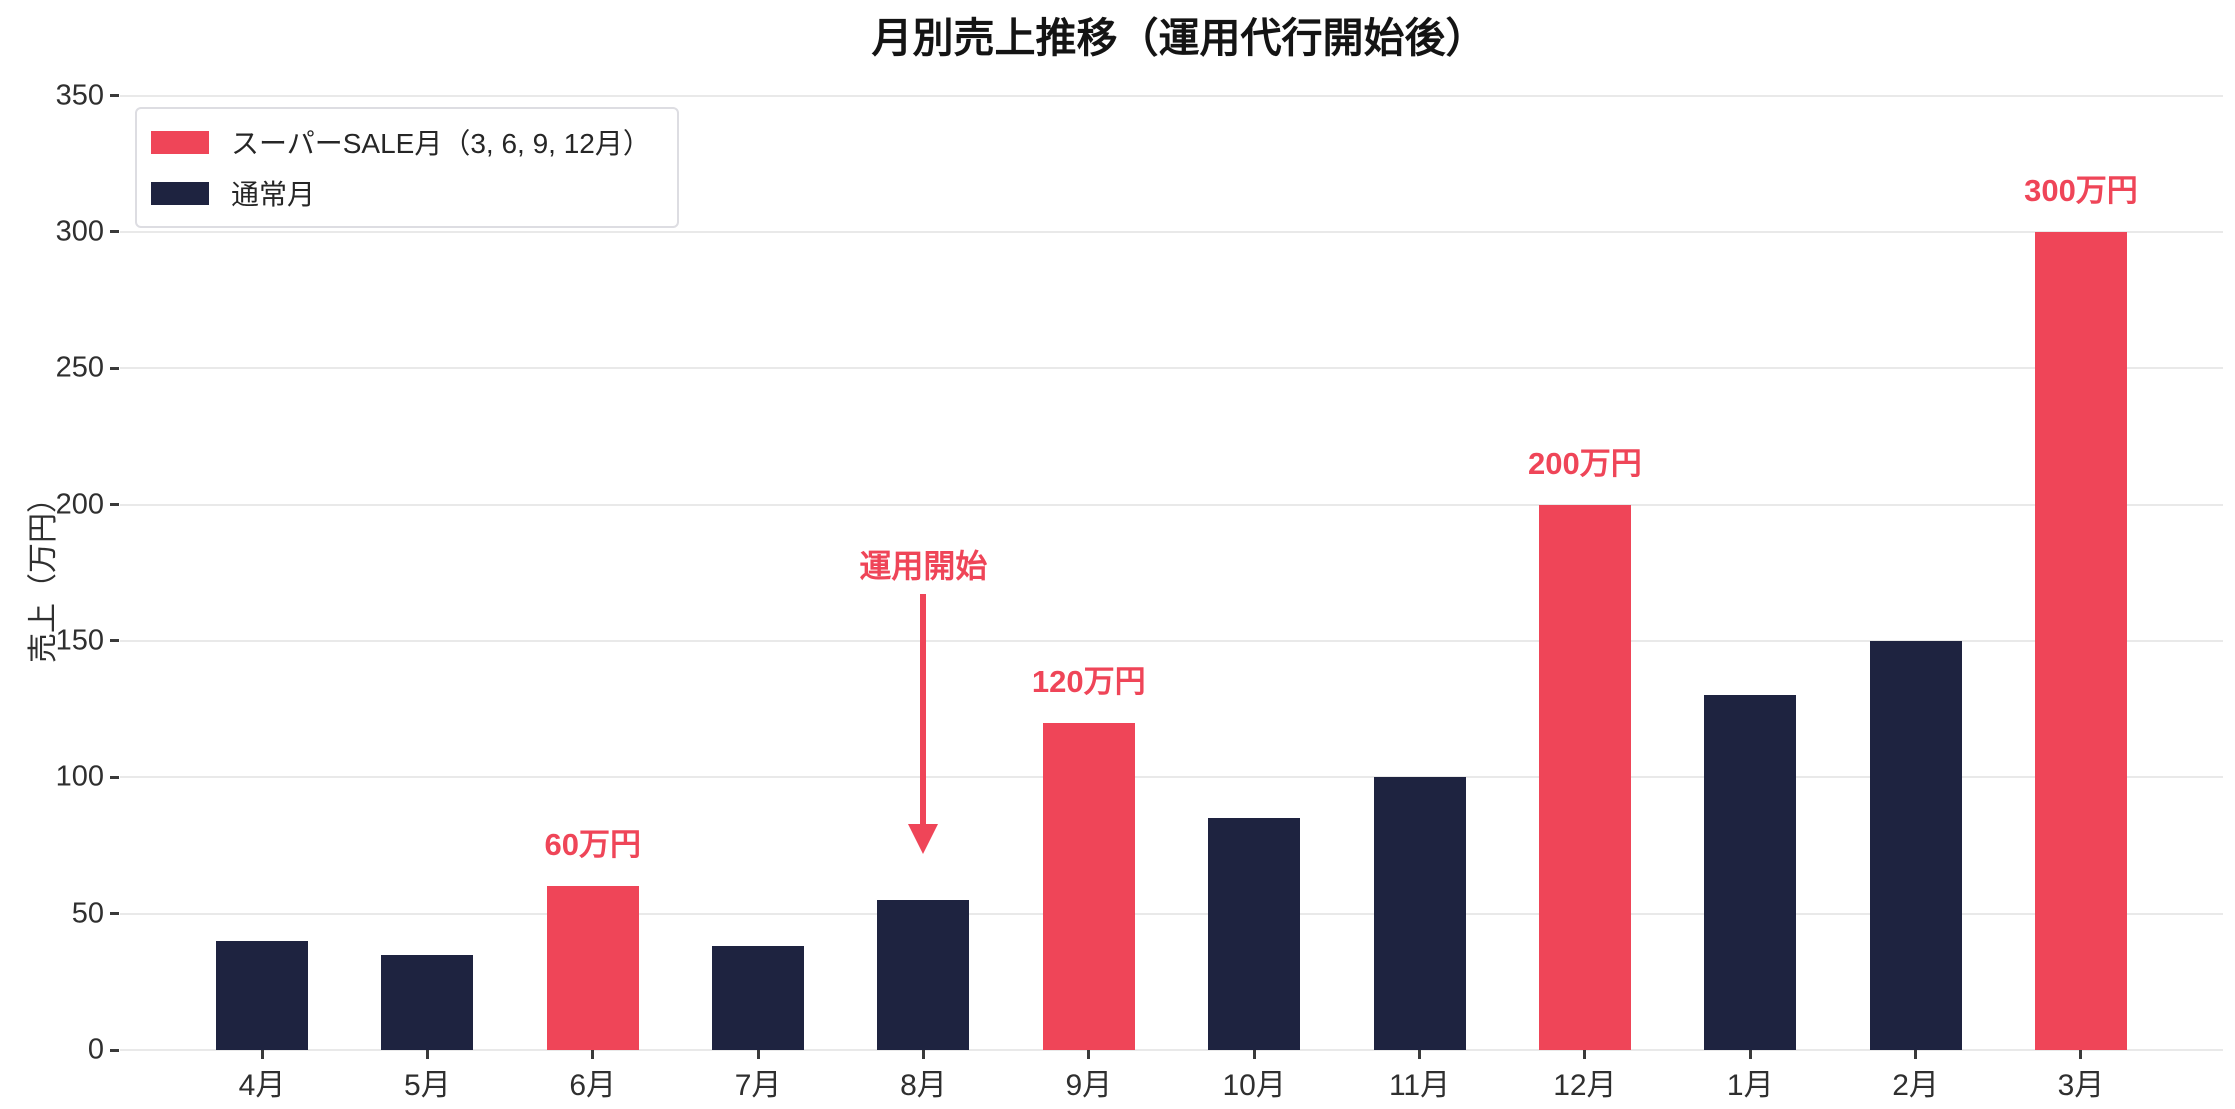  What do you see at coordinates (593, 1054) in the screenshot?
I see `x-tick-mark-6月` at bounding box center [593, 1054].